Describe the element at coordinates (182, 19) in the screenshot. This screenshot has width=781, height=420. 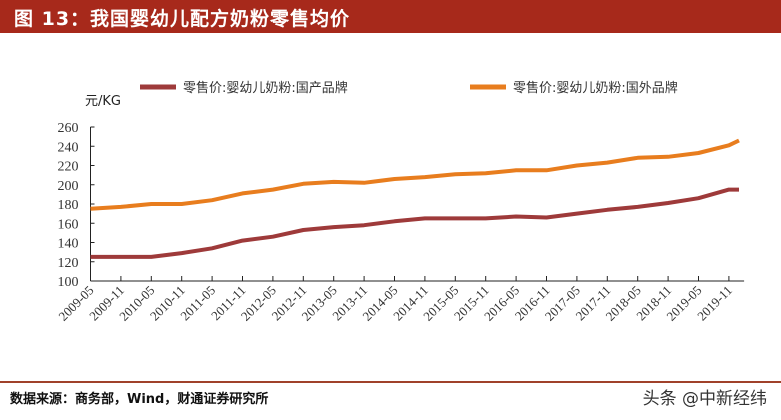
I see `figure-title: 图 13：我国婴幼儿配方奶粉零售均价` at that location.